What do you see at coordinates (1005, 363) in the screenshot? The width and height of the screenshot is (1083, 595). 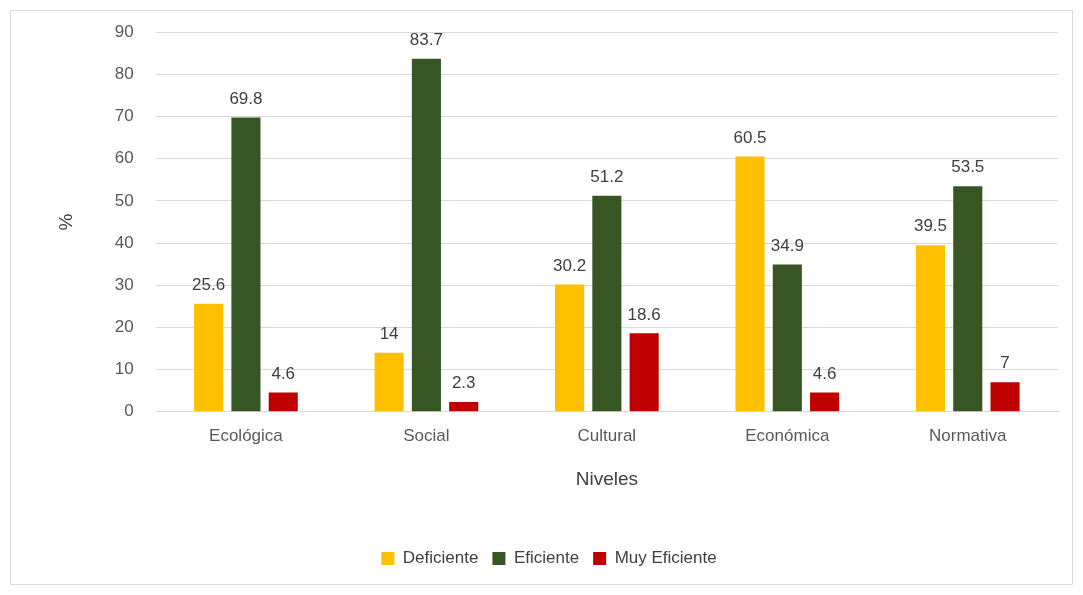 I see `data-label: 7` at bounding box center [1005, 363].